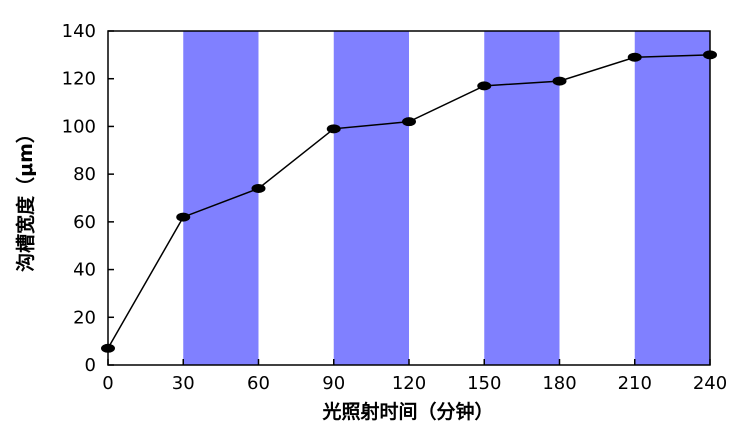 This screenshot has width=751, height=447. I want to click on y-axis-title: 沟槽宽度（μm）, so click(25, 198).